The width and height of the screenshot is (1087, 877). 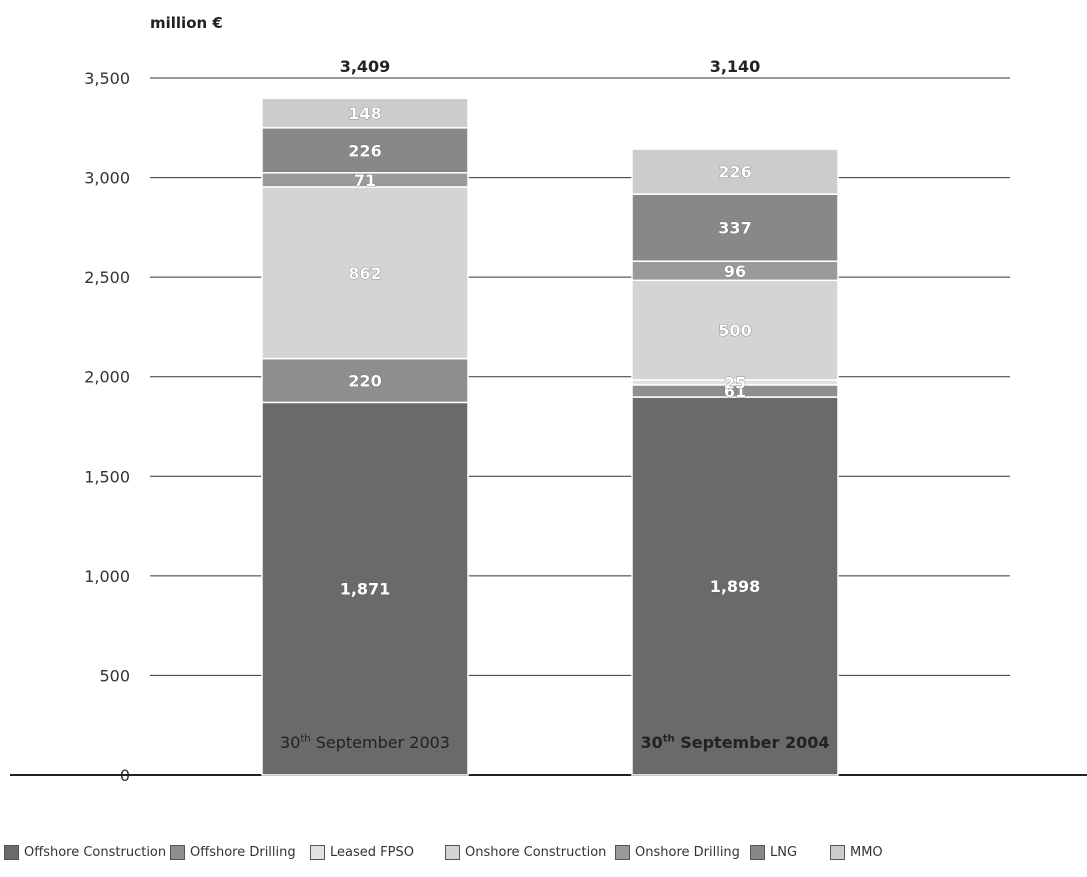 I want to click on legend-item: Offshore Construction, so click(x=85, y=852).